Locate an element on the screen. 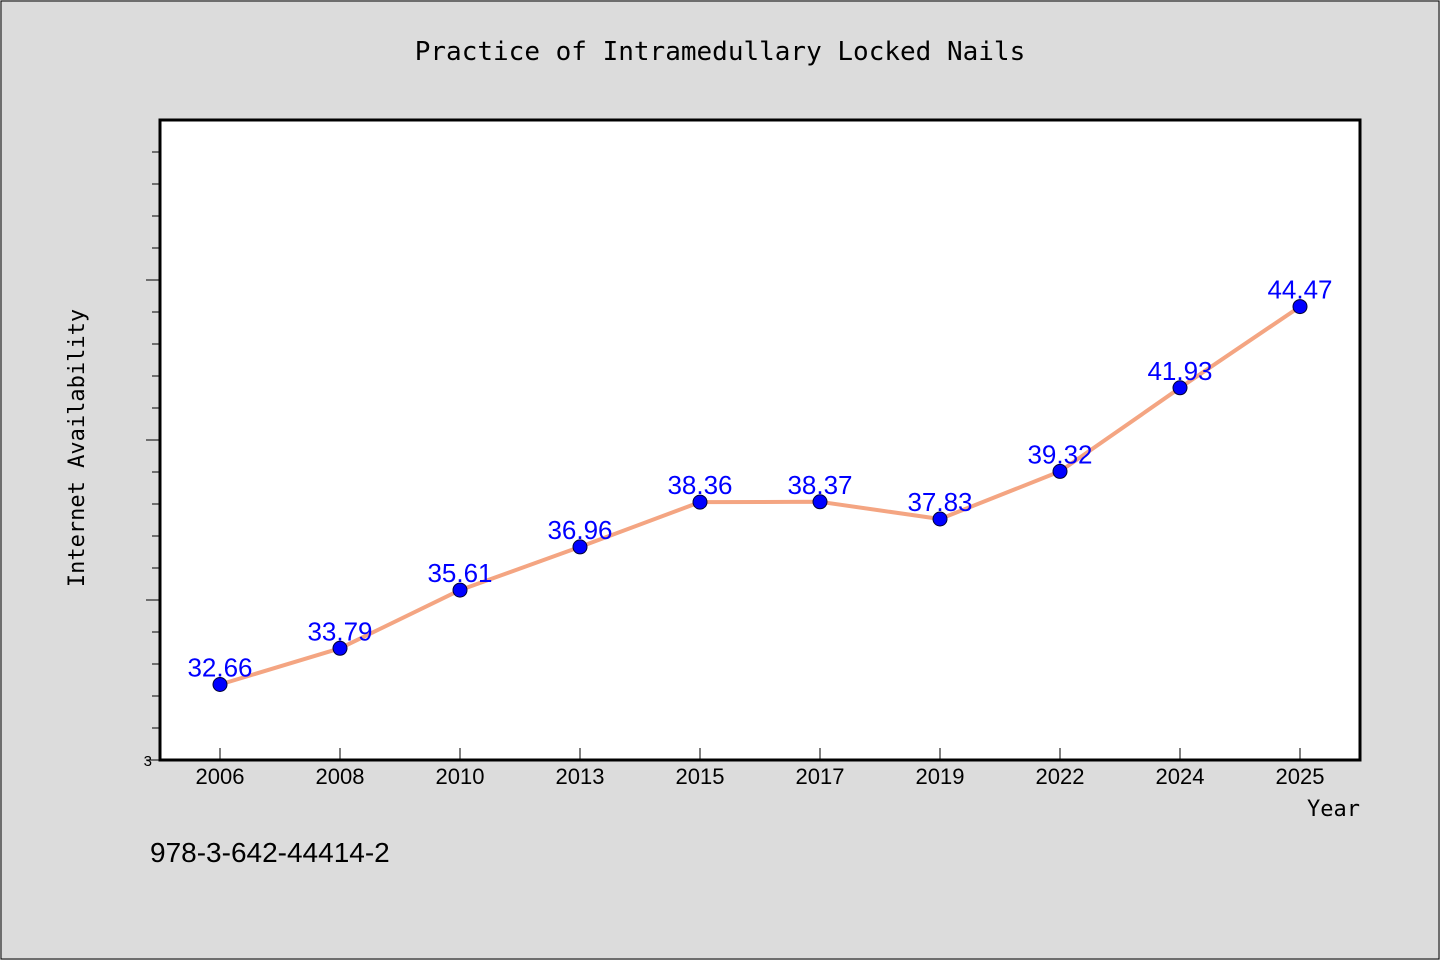 The width and height of the screenshot is (1440, 960). x-tick-label: 2025 is located at coordinates (1300, 776).